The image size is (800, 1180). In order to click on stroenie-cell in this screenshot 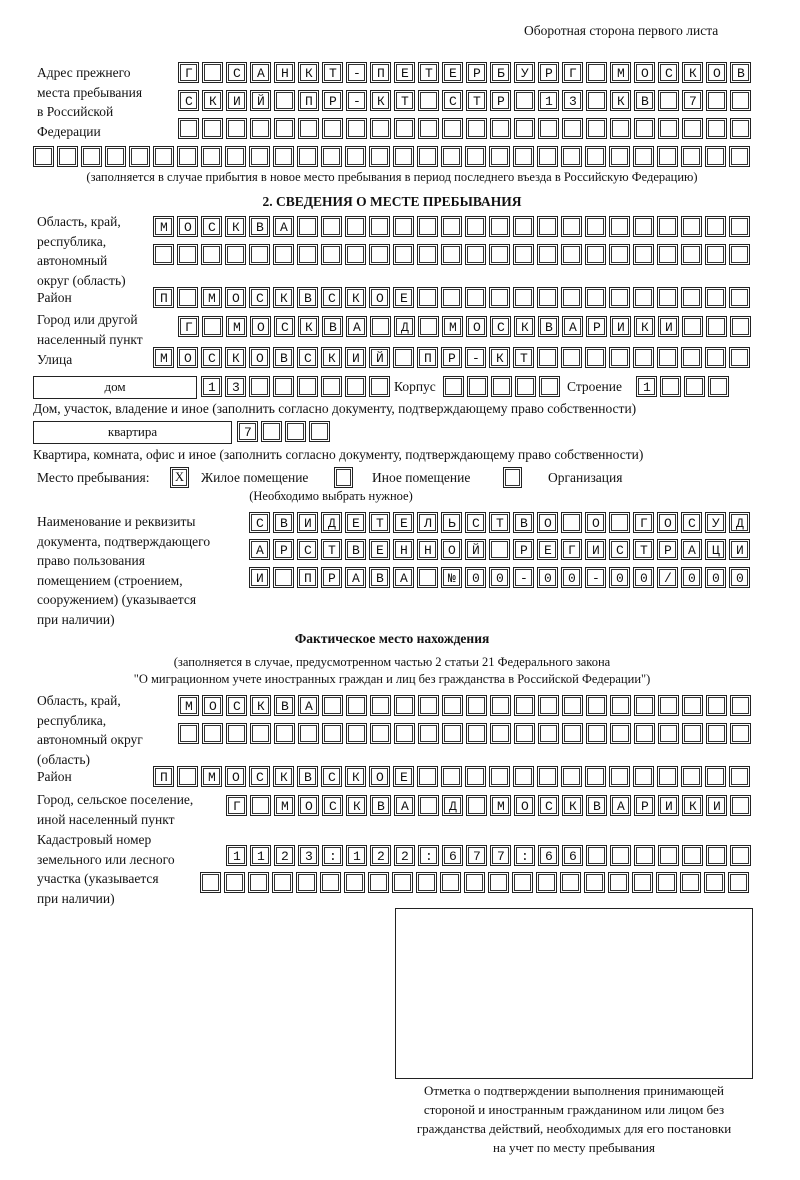, I will do `click(670, 386)`.